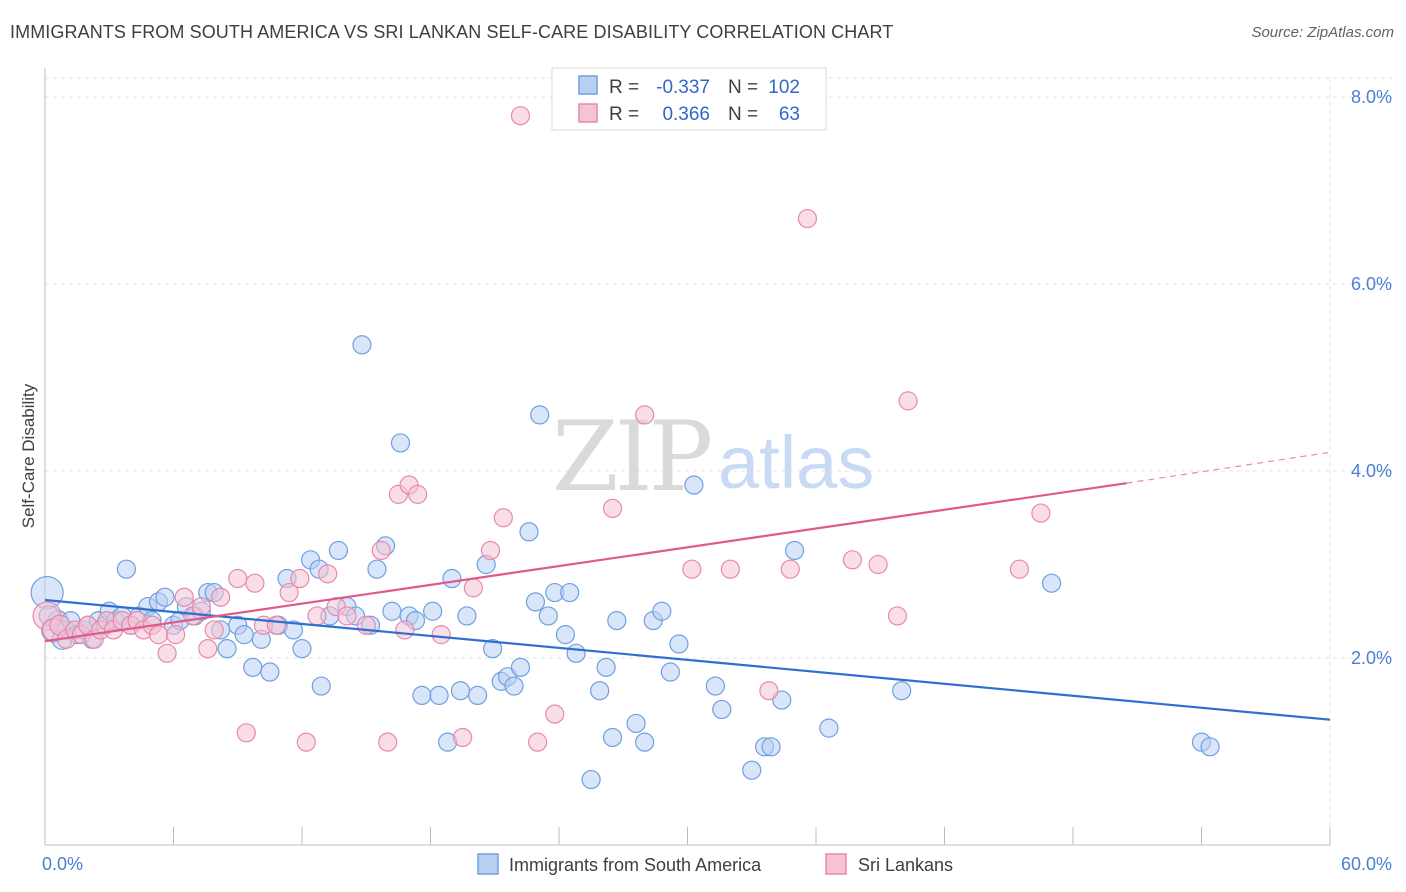 The width and height of the screenshot is (1406, 892). What do you see at coordinates (713, 457) in the screenshot?
I see `watermark: ZIP atlas` at bounding box center [713, 457].